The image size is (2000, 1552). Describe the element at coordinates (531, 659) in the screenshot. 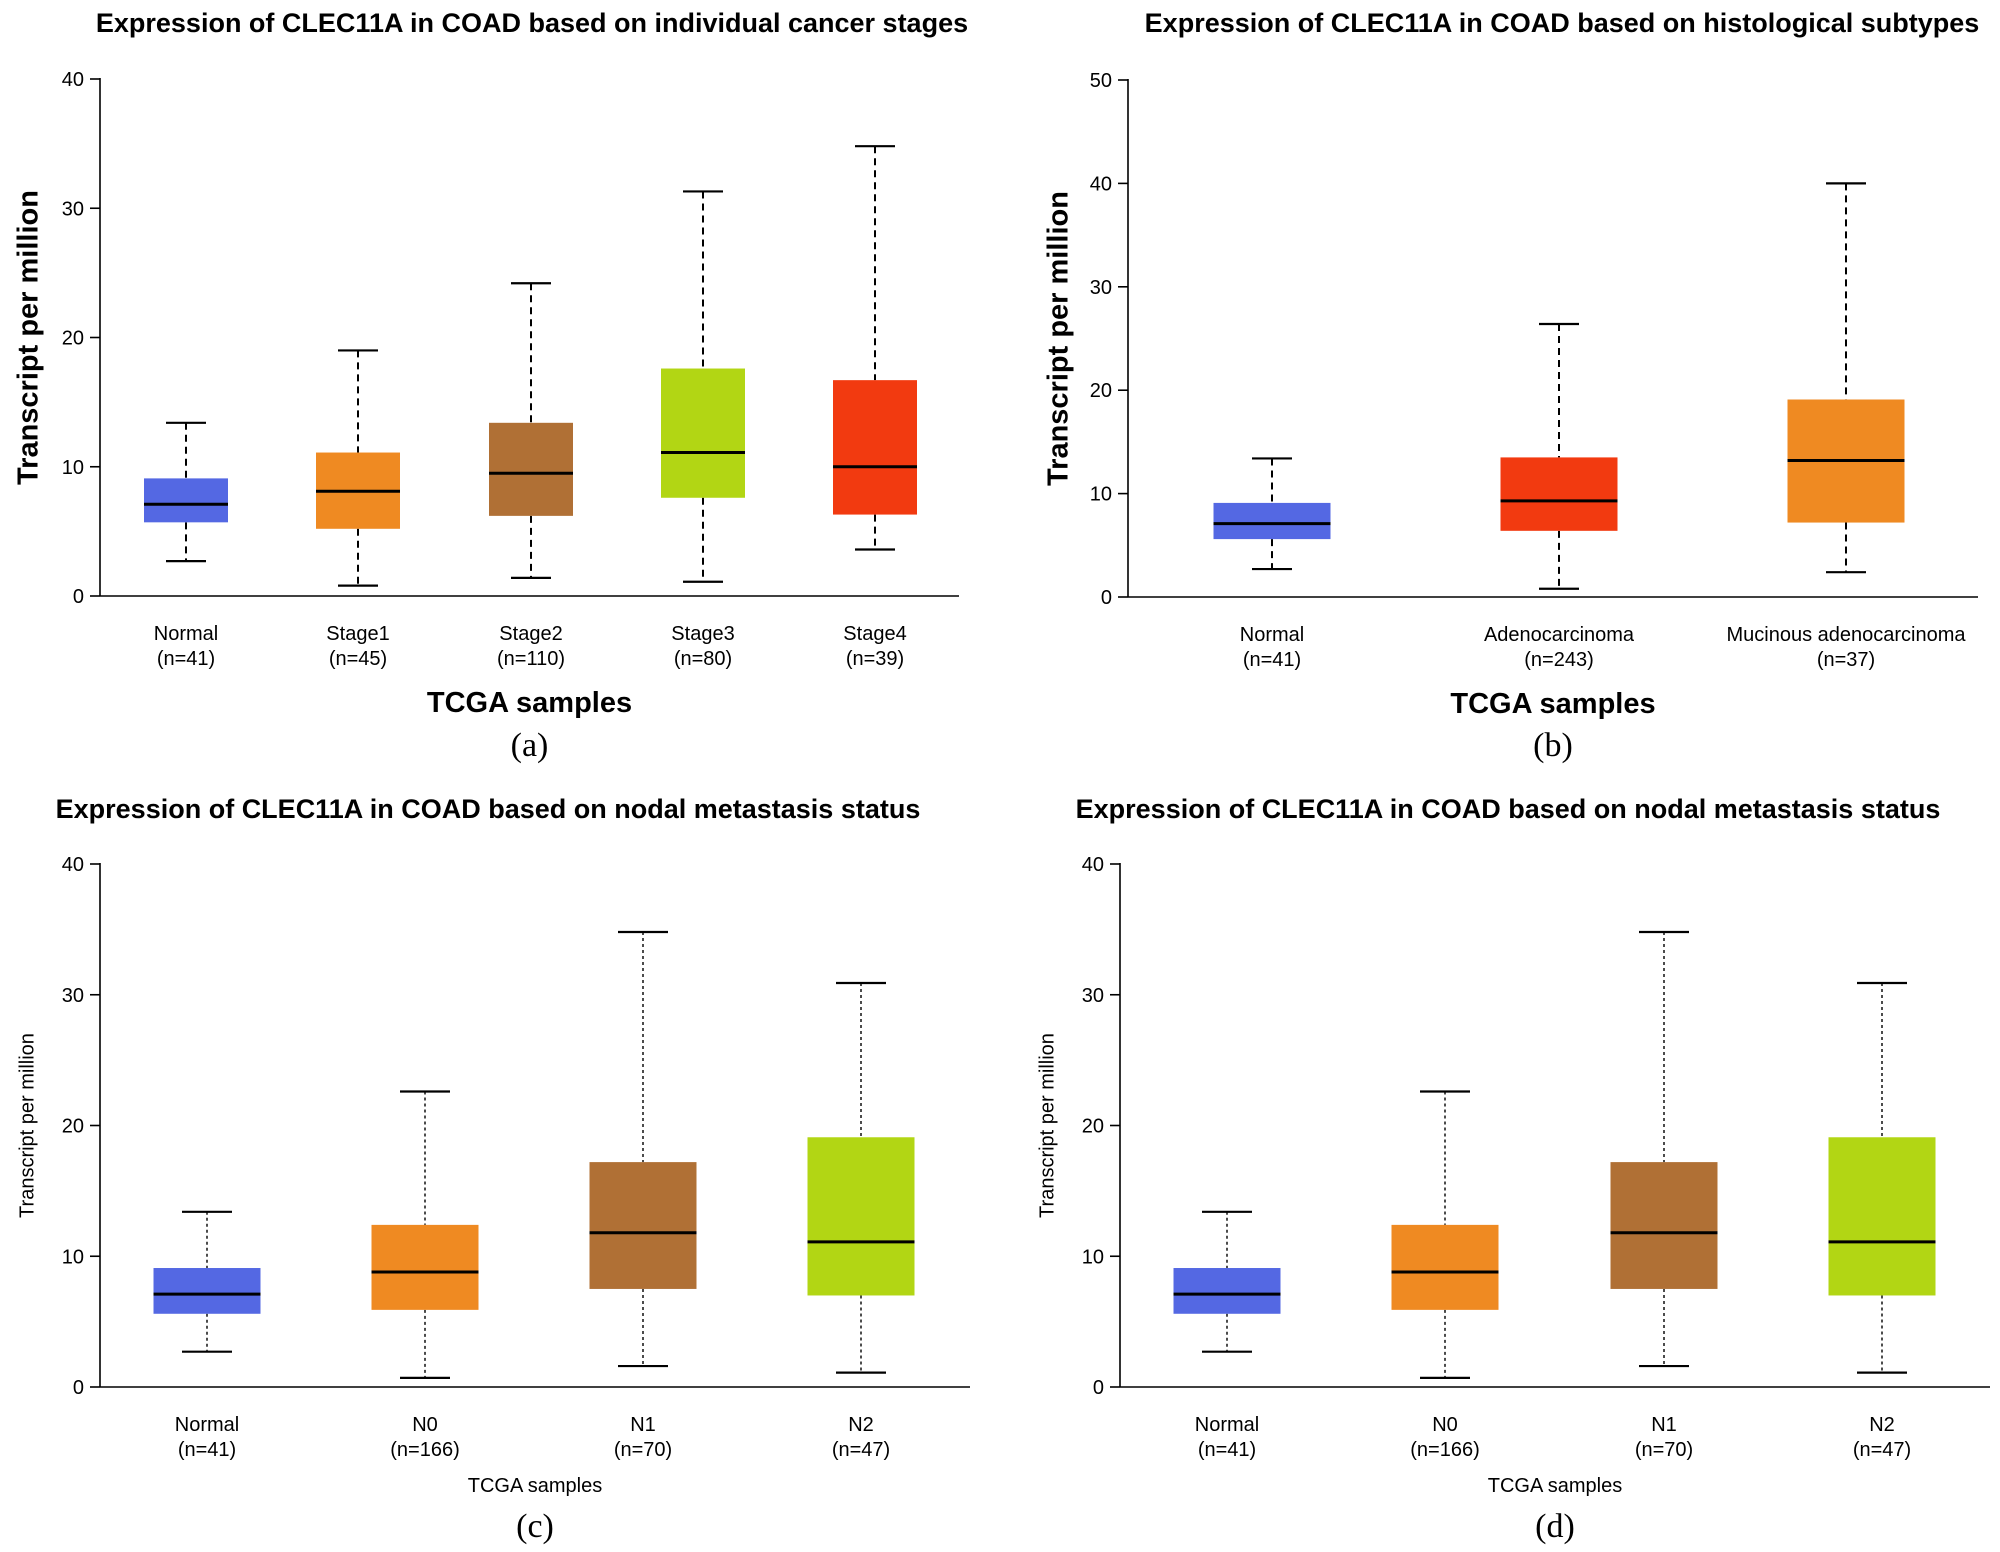

I see `x-tick-count: (n=110)` at that location.